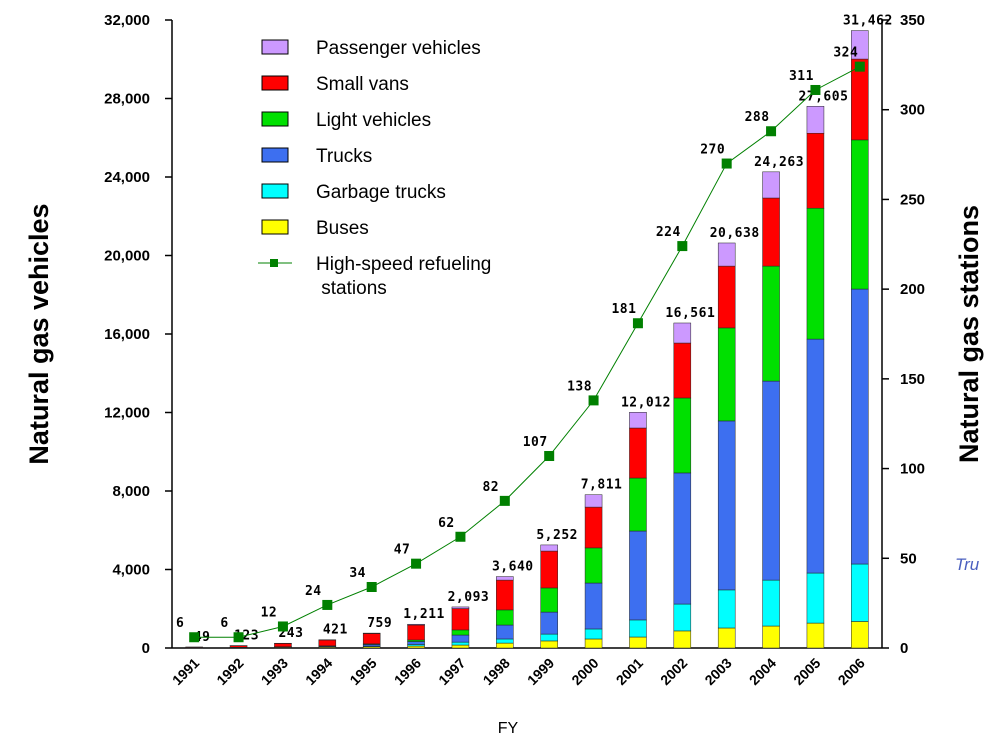  Describe the element at coordinates (908, 558) in the screenshot. I see `y2-tick-label: 50` at that location.